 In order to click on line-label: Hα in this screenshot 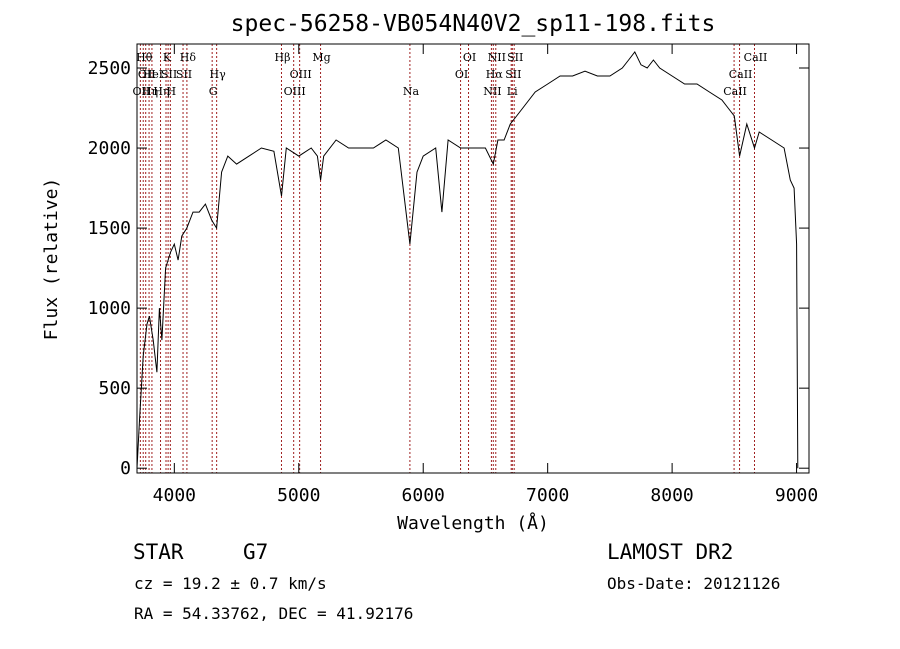, I will do `click(495, 74)`.